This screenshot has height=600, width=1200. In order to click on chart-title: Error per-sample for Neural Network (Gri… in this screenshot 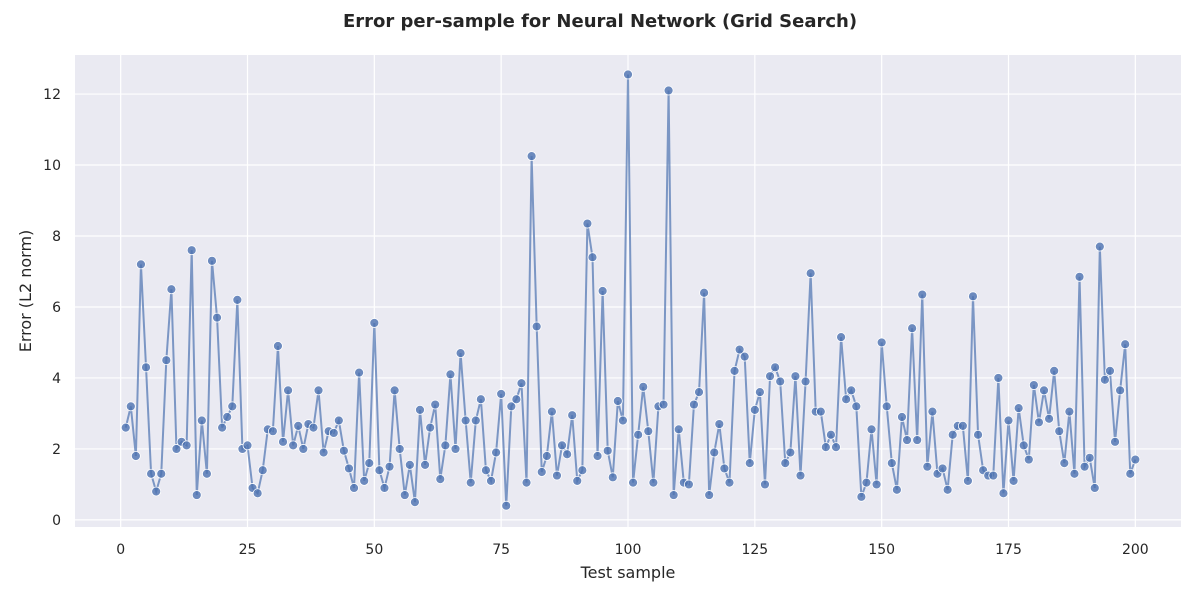, I will do `click(600, 21)`.